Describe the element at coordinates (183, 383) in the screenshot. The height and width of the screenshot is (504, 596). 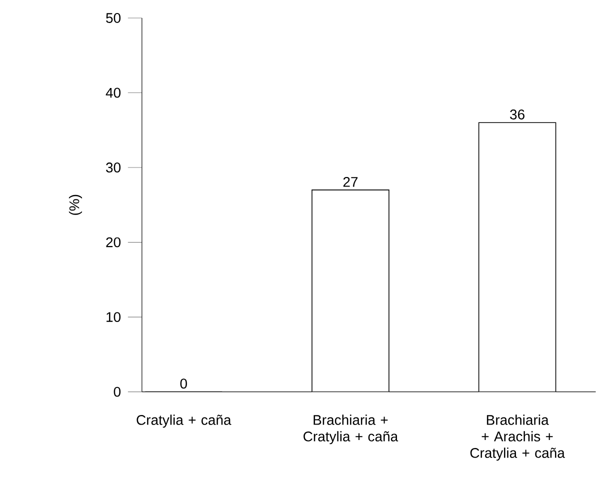
I see `data-label: 0` at that location.